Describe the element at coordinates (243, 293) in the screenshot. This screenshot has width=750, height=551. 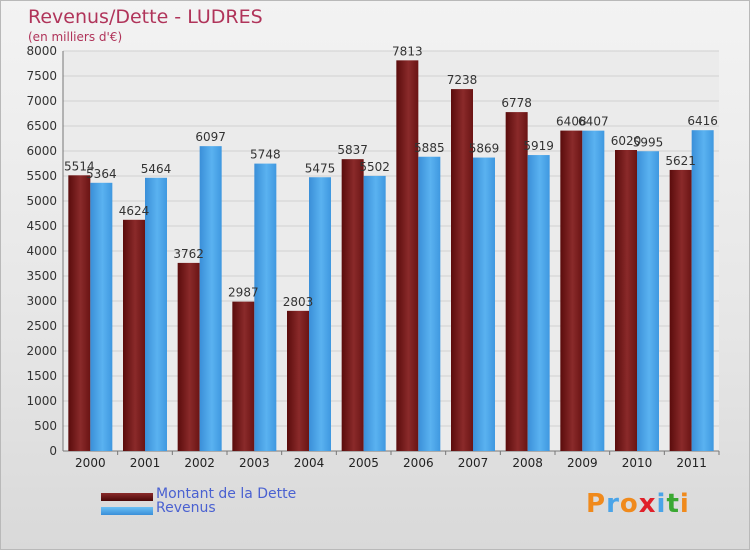
I see `data-label-debt: 2987` at that location.